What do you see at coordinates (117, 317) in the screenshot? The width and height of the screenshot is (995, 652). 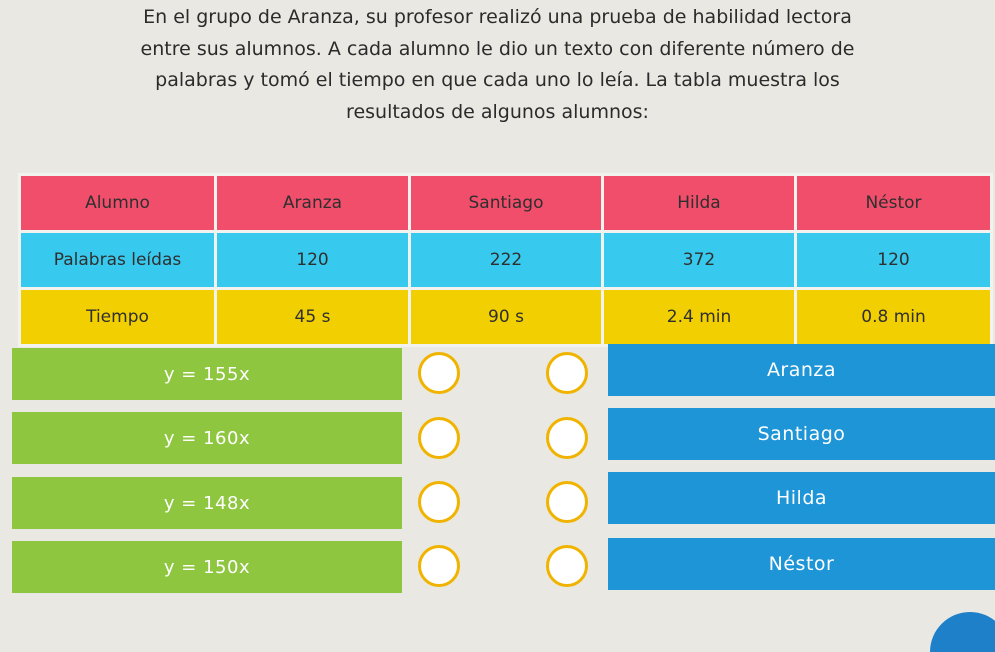 I see `table-cell: Tiempo` at bounding box center [117, 317].